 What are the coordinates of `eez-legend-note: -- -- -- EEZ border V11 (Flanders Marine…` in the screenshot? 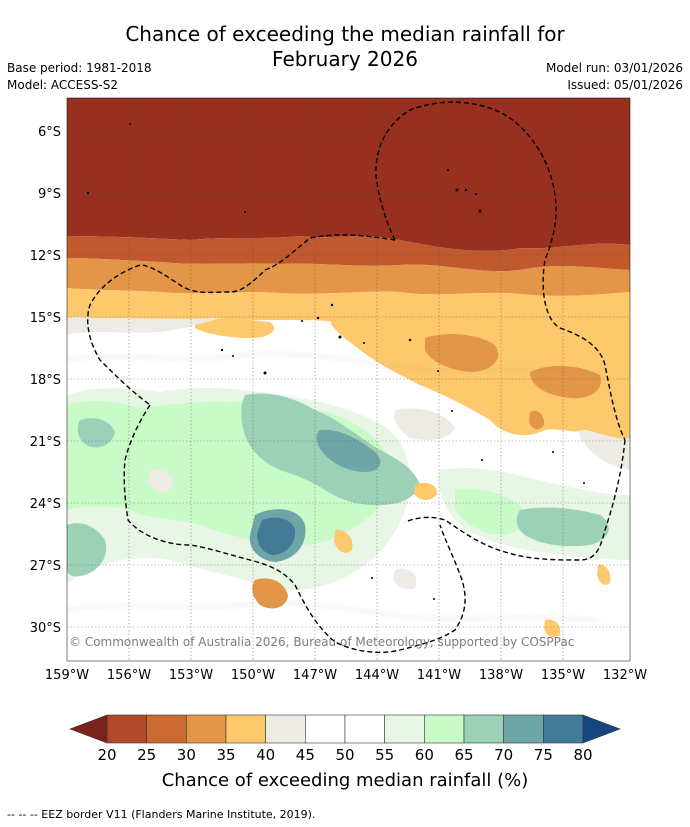 It's located at (161, 814).